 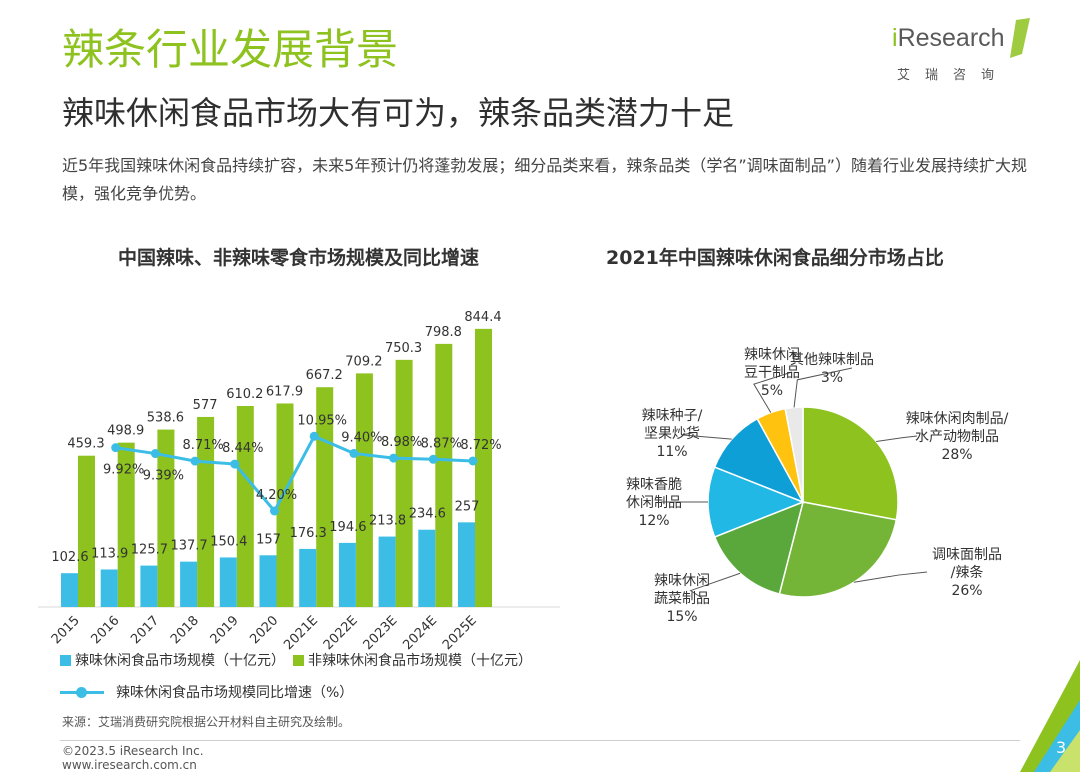 What do you see at coordinates (775, 258) in the screenshot?
I see `pie-chart-title: 2021年中国辣味休闲食品细分市场占比` at bounding box center [775, 258].